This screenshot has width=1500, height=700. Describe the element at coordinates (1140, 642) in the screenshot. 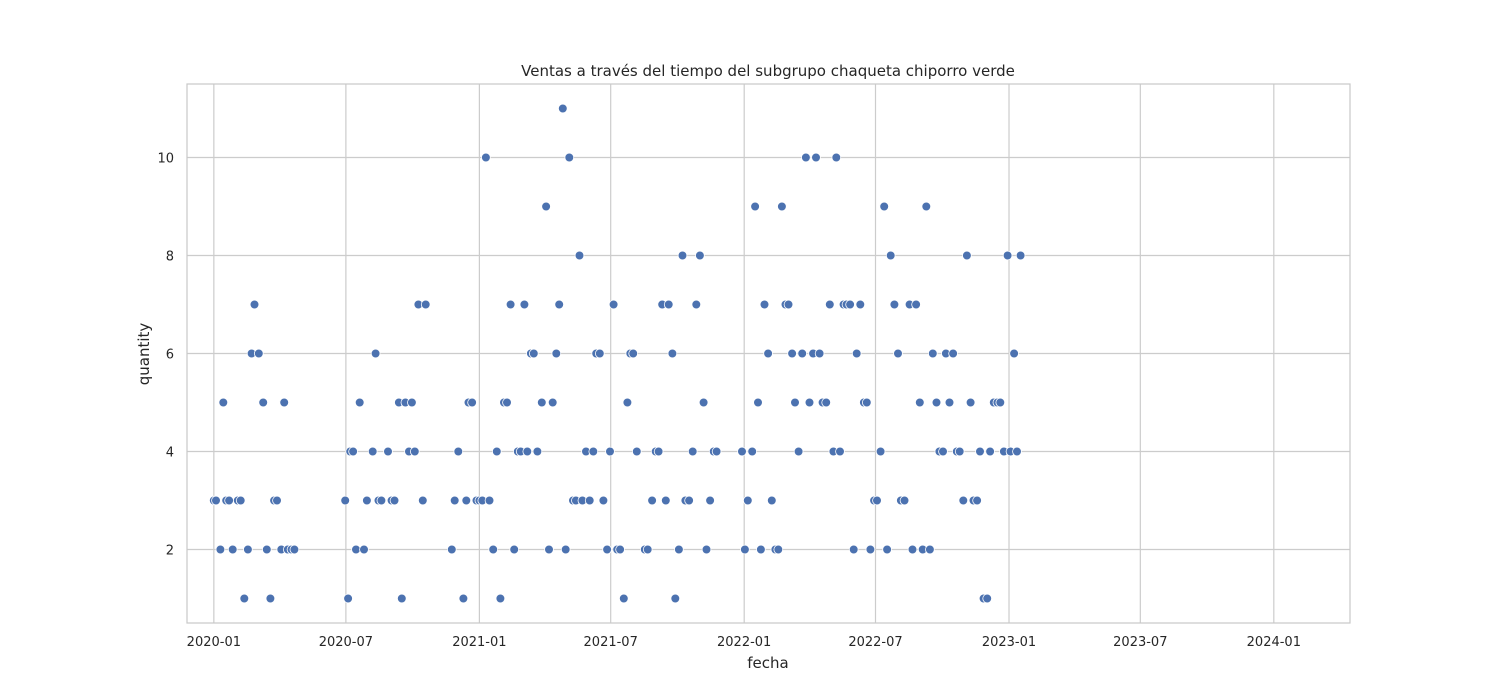

I see `x-tick-label: 2023-07` at that location.